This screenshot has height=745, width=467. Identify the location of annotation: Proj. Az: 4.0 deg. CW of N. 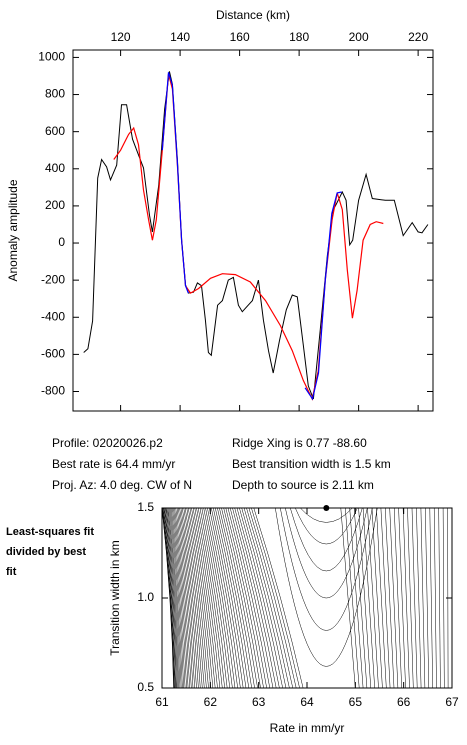
(122, 485).